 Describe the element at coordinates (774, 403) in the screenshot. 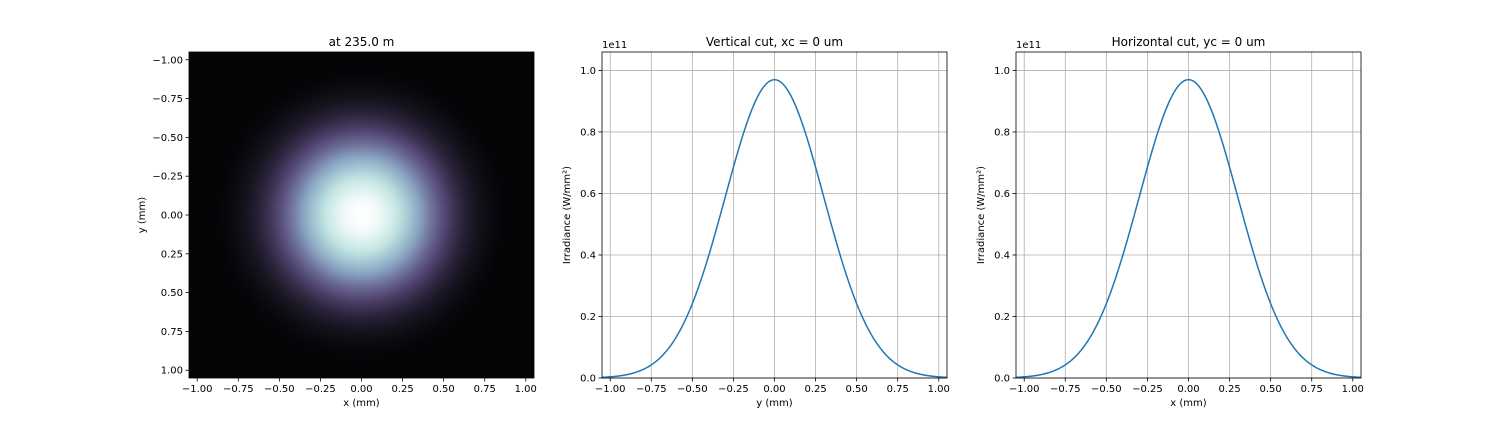

I see `x-axis-label: y (mm)` at that location.